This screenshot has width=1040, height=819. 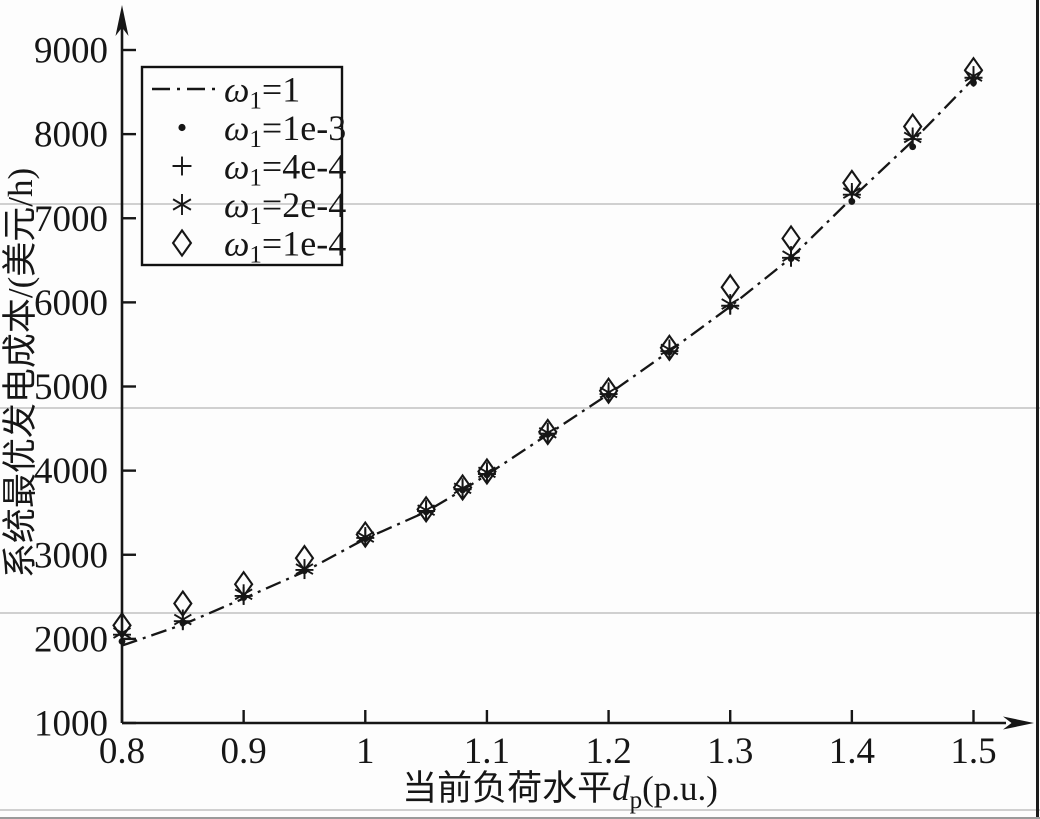 What do you see at coordinates (20, 373) in the screenshot?
I see `y-axis-title: 系统最优发电成本/(美元/h)` at bounding box center [20, 373].